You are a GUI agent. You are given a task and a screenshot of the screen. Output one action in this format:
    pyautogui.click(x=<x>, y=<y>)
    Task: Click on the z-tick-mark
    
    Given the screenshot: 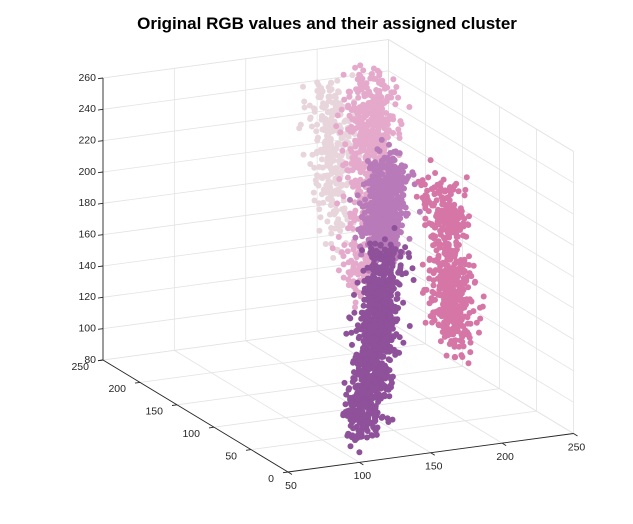 What is the action you would take?
    pyautogui.click(x=100, y=297)
    